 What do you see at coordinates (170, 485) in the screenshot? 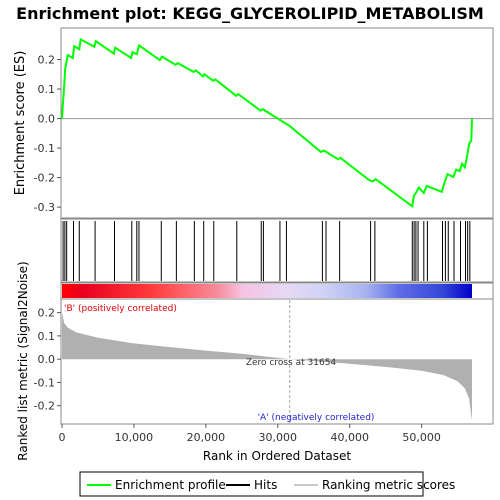
I see `legend-label-enrichment: Enrichment profile` at bounding box center [170, 485].